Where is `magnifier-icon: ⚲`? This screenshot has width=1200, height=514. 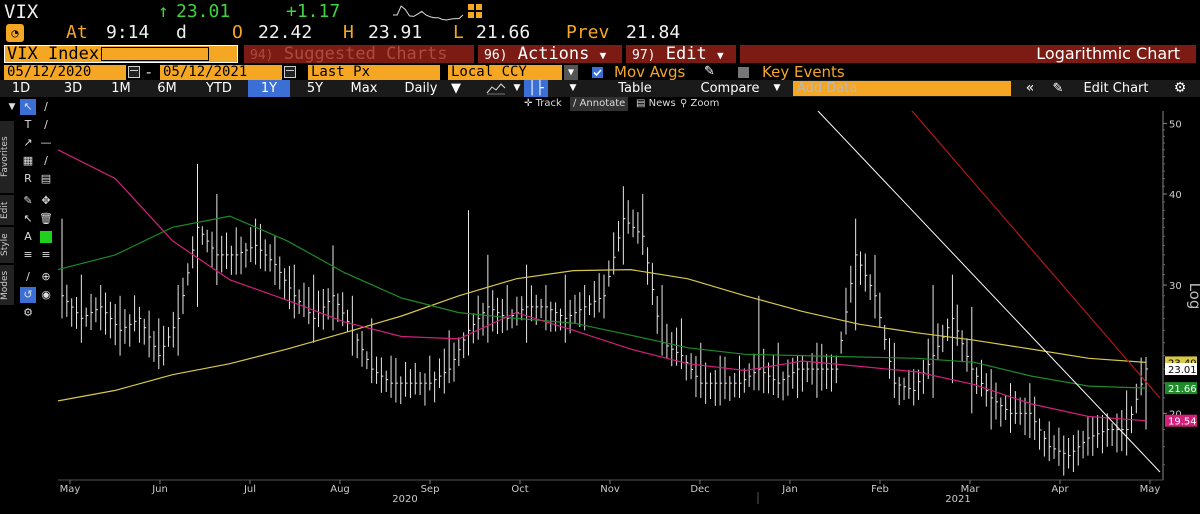 magnifier-icon: ⚲ is located at coordinates (684, 103).